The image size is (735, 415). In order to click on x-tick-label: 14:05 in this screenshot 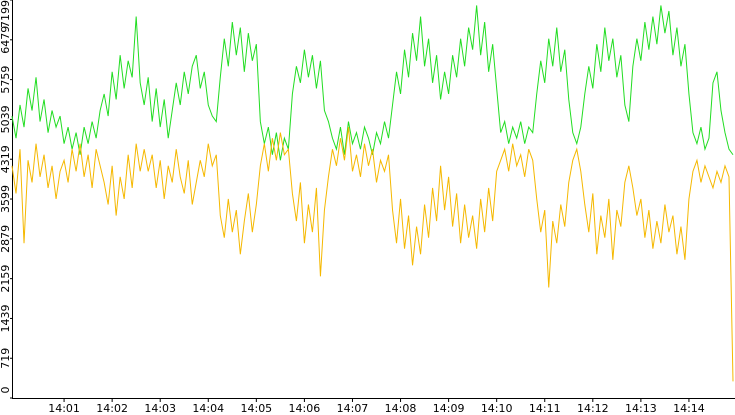, I will do `click(256, 408)`.